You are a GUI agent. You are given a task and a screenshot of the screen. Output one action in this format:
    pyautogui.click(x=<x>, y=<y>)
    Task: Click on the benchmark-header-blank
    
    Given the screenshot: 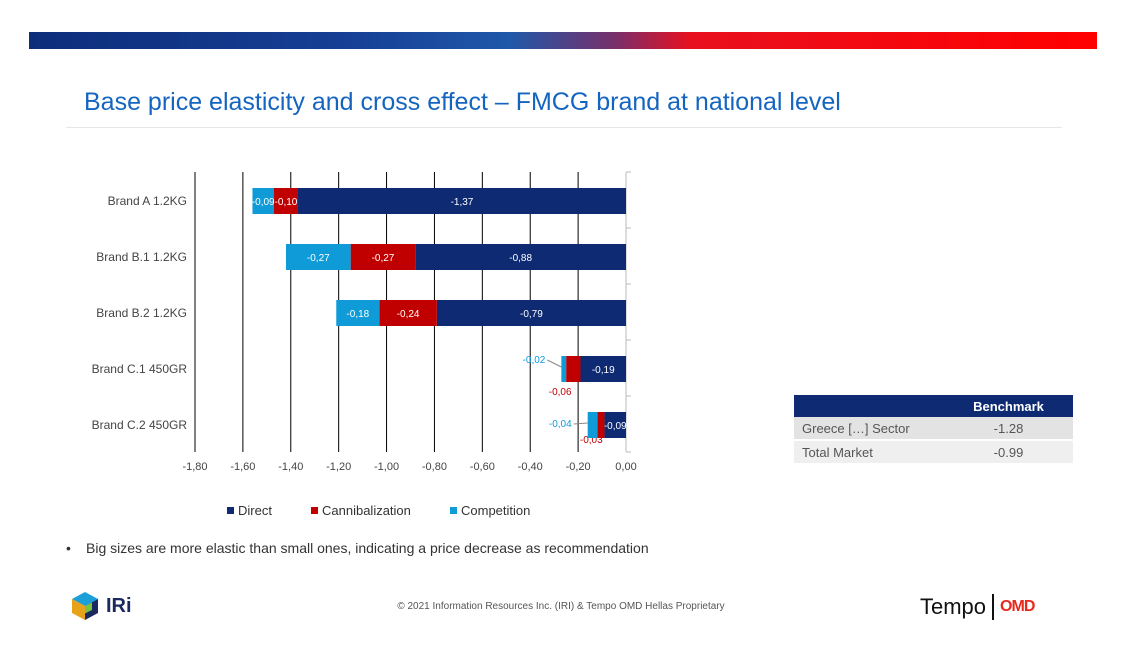 What is the action you would take?
    pyautogui.click(x=869, y=406)
    